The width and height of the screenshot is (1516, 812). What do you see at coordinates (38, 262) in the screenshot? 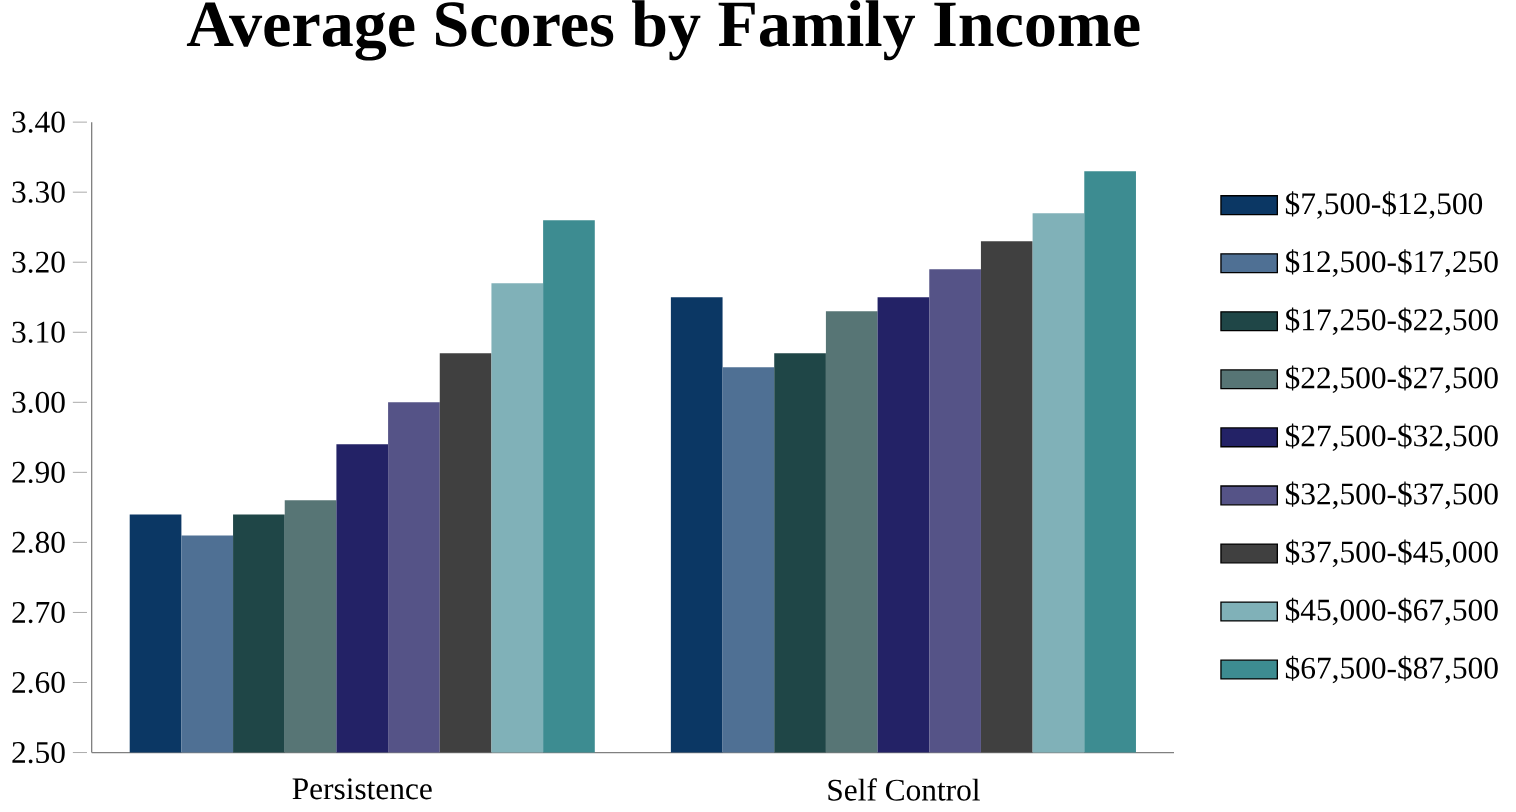
I see `y-tick-label: 3.20` at bounding box center [38, 262].